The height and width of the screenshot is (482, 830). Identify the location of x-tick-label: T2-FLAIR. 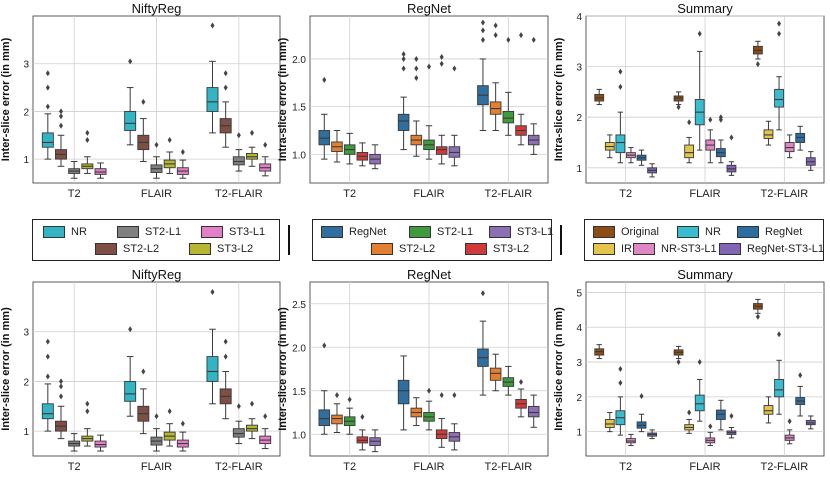
(784, 194).